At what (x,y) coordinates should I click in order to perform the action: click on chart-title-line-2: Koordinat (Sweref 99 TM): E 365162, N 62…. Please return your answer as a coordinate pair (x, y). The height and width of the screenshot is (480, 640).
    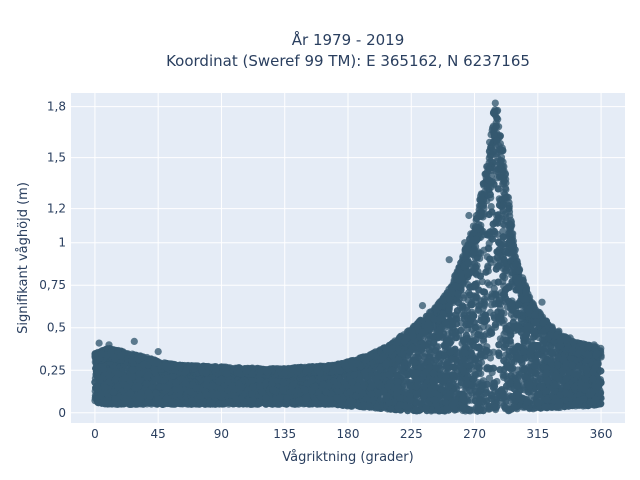
    Looking at the image, I should click on (348, 61).